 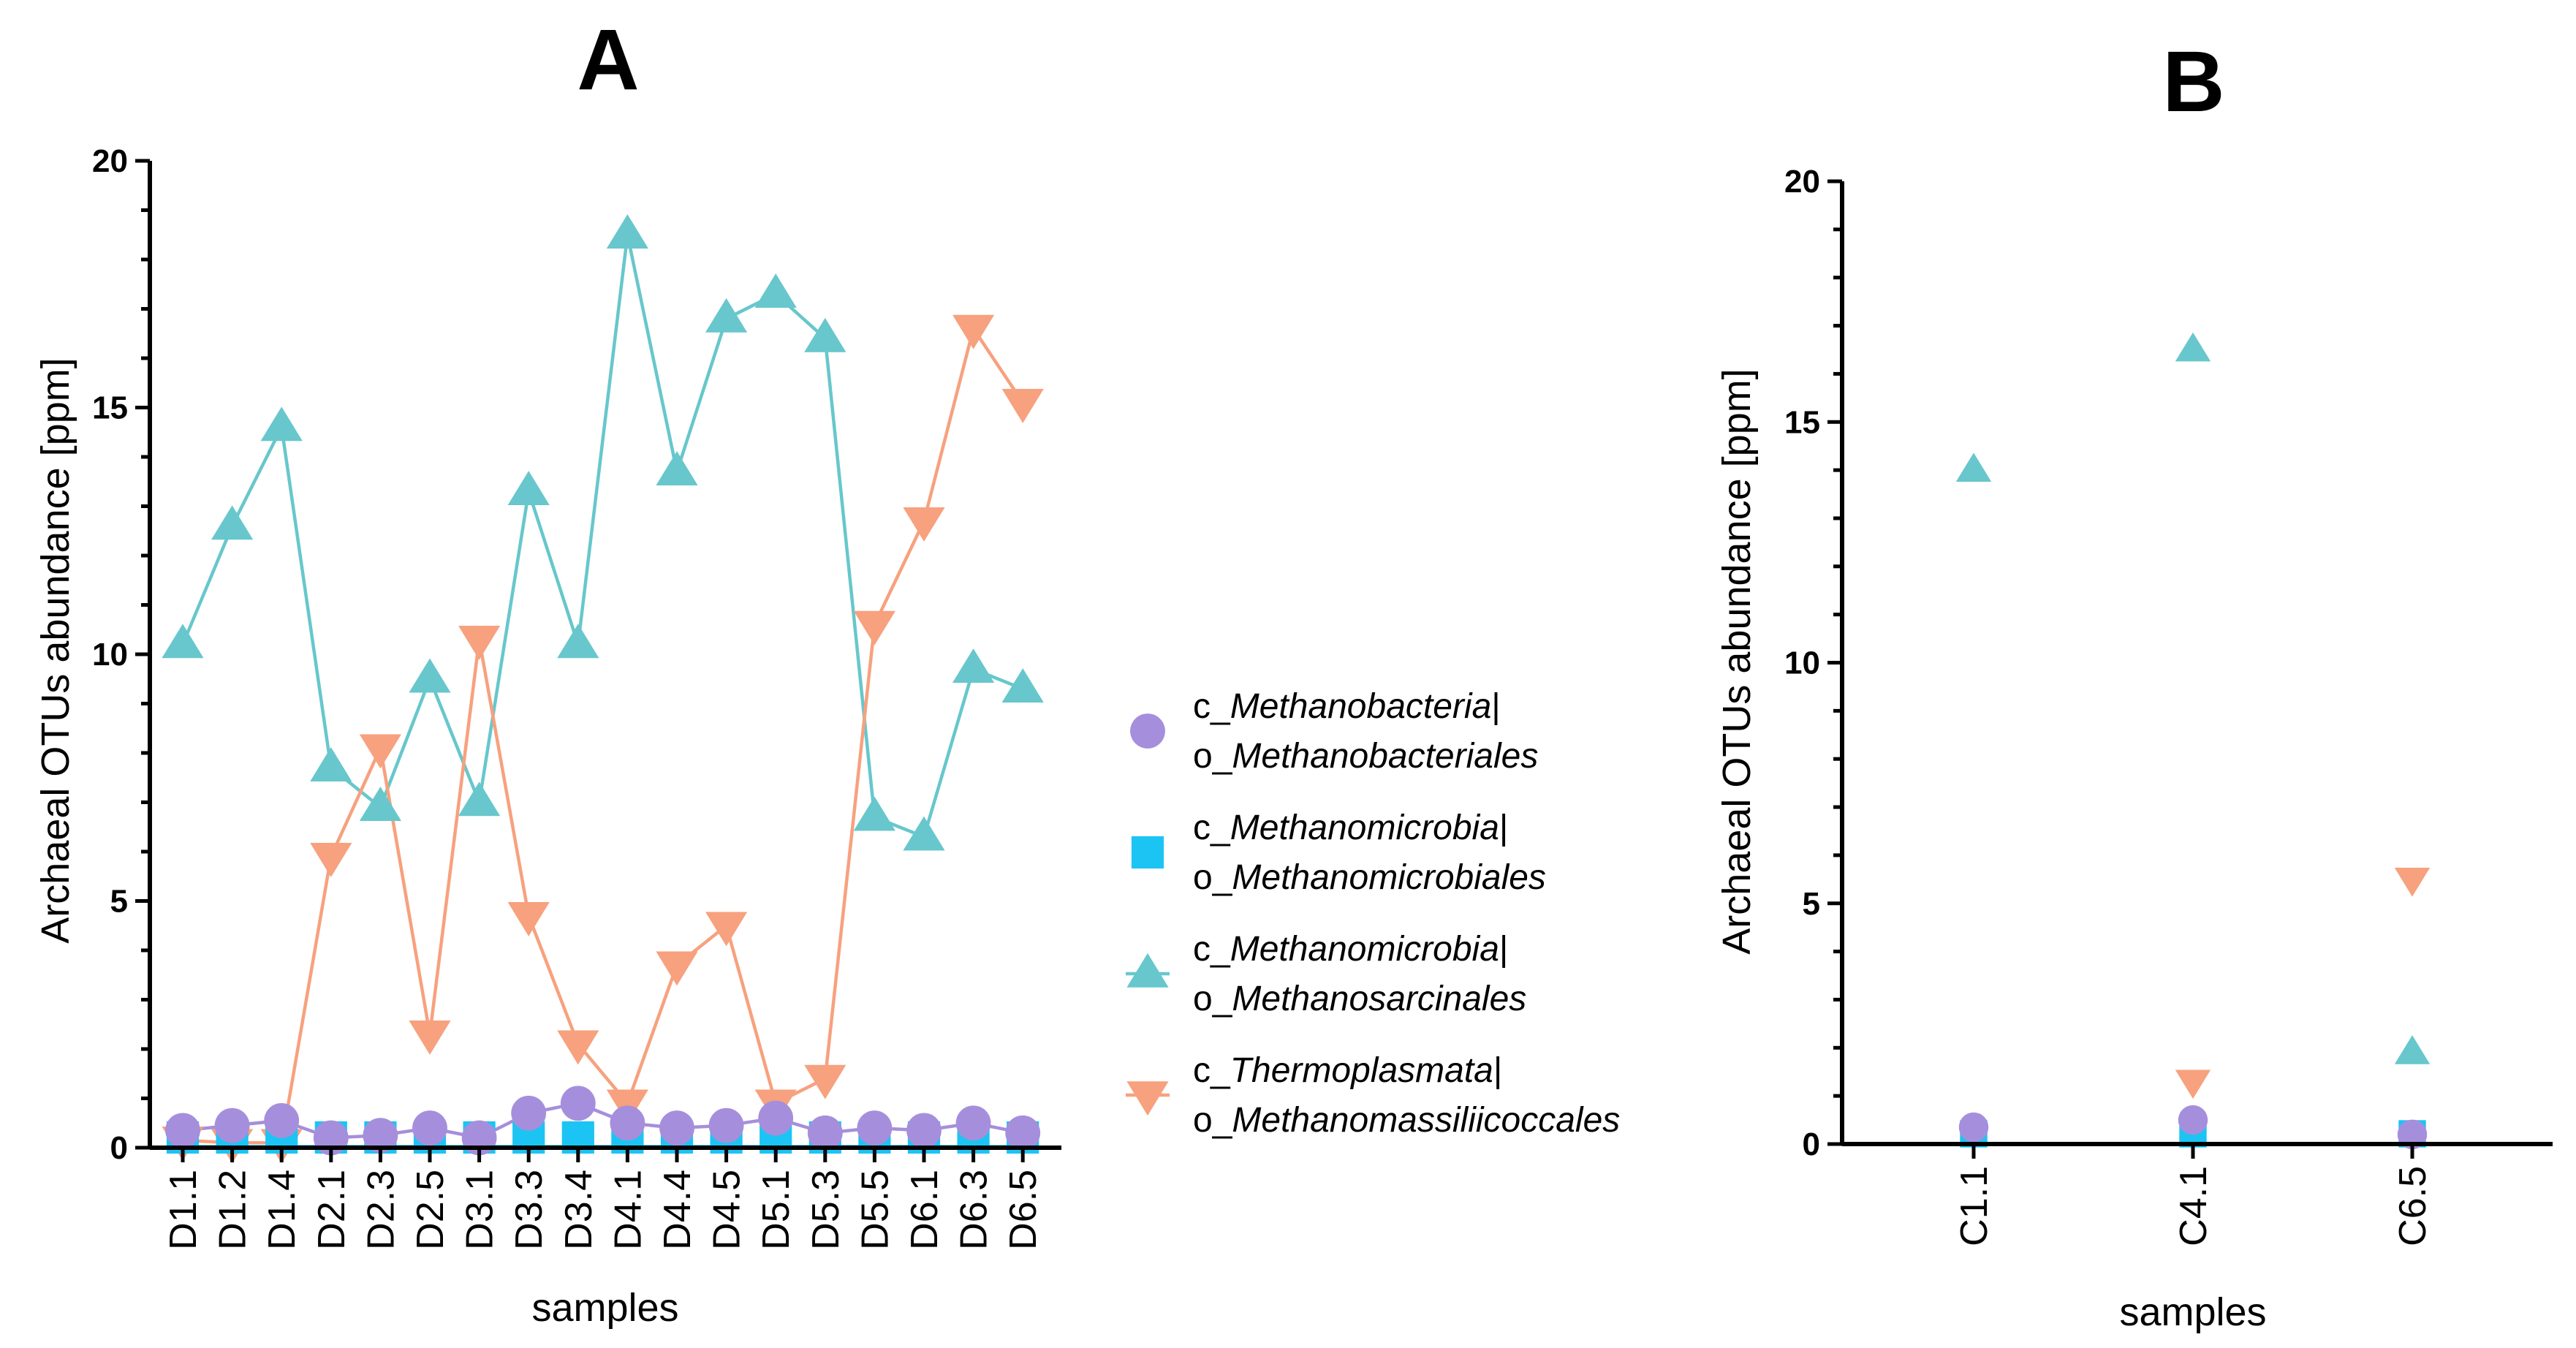 I want to click on panel-a-x-category-label: D4.5, so click(x=727, y=1210).